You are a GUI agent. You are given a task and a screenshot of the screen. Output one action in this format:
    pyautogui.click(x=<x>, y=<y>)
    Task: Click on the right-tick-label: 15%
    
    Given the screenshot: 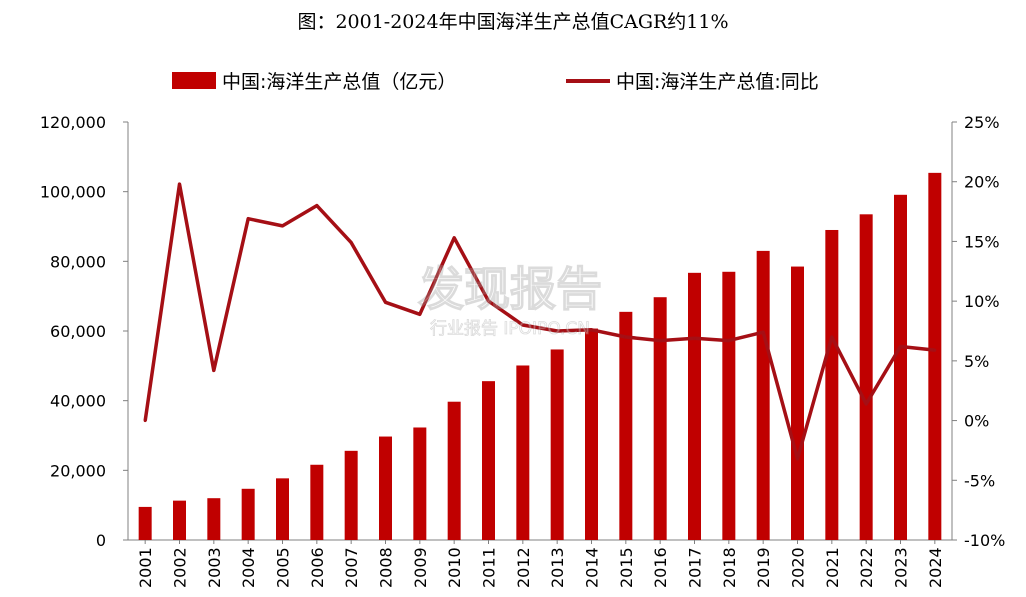 What is the action you would take?
    pyautogui.click(x=982, y=241)
    